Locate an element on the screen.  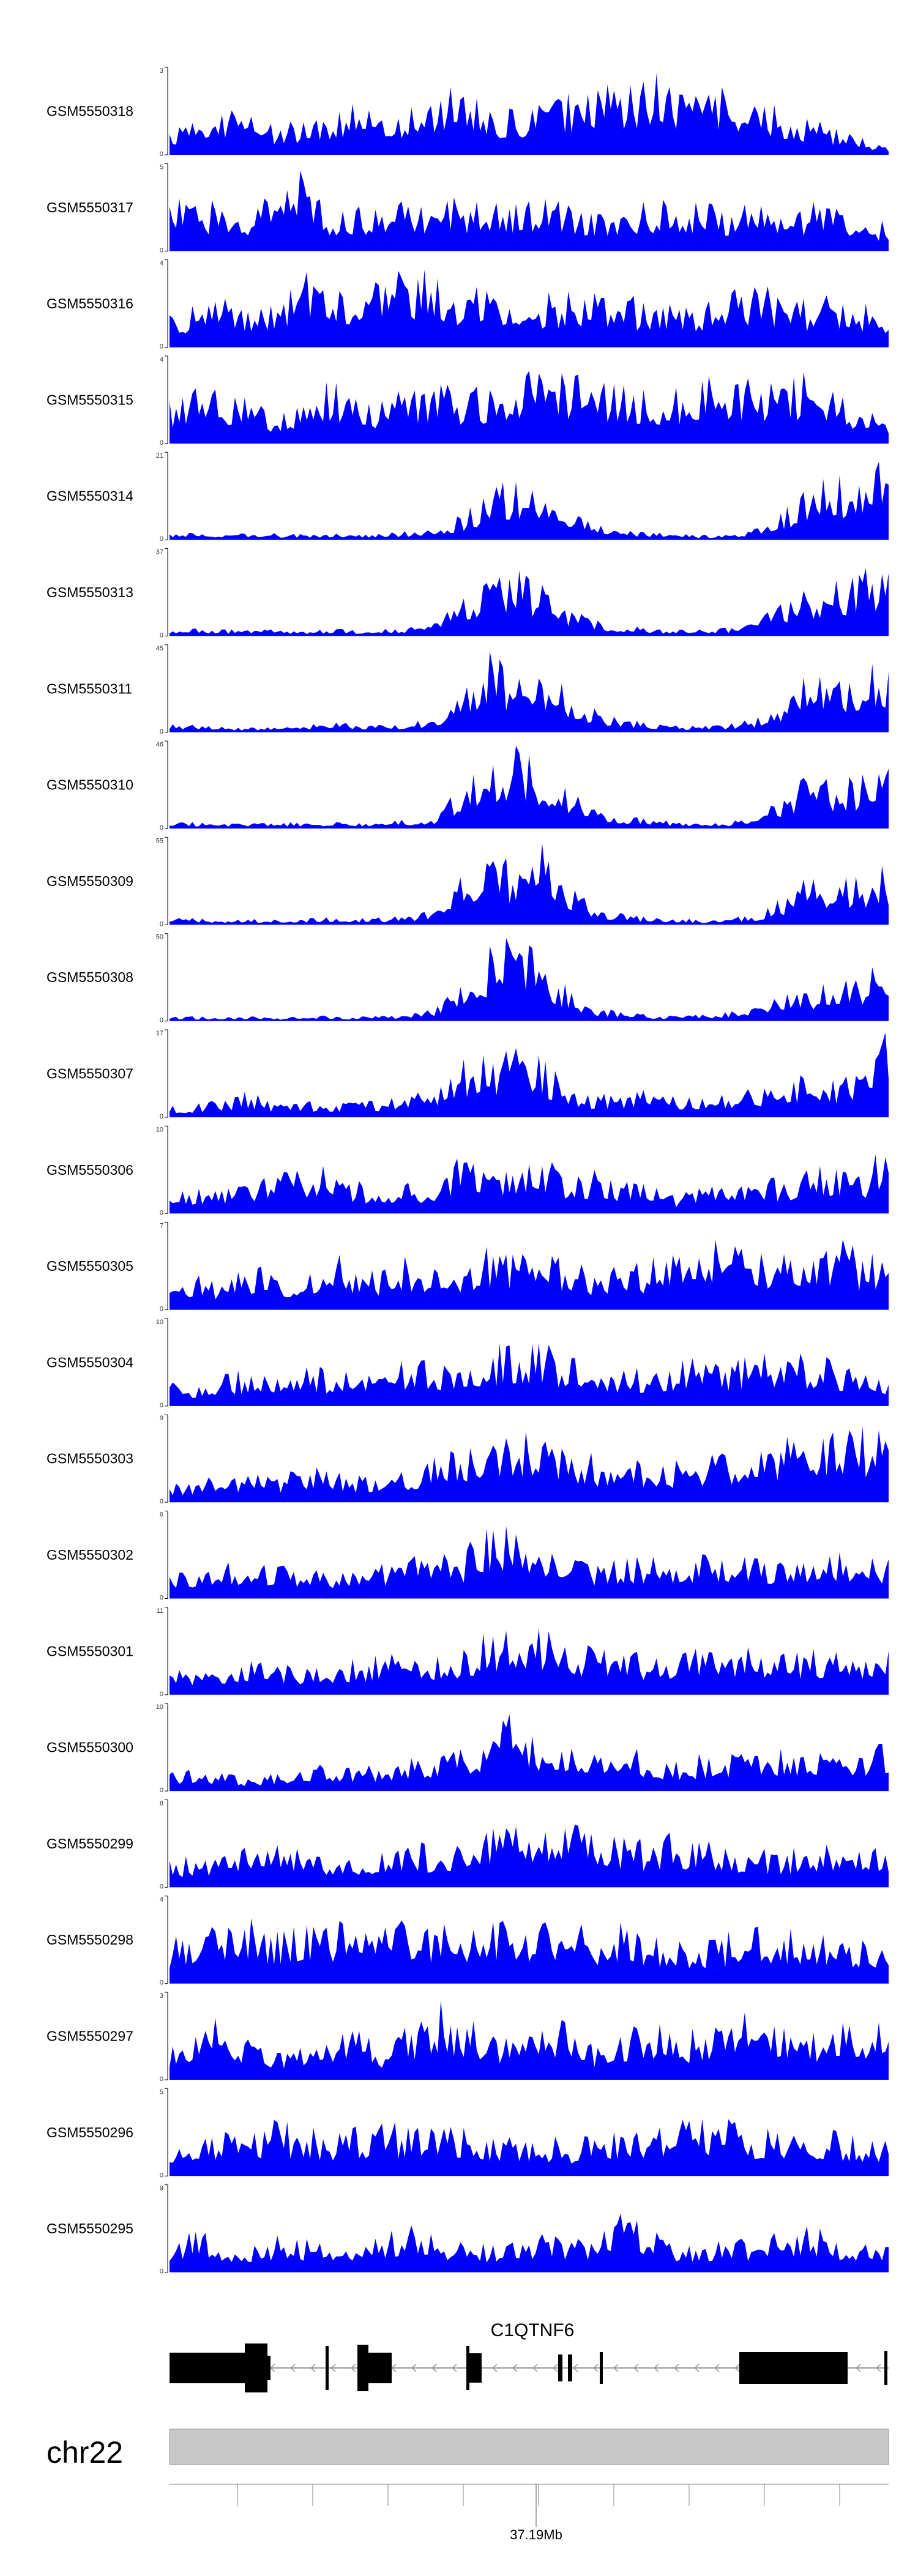
coverage-area-GSM5550300 is located at coordinates (529, 1753).